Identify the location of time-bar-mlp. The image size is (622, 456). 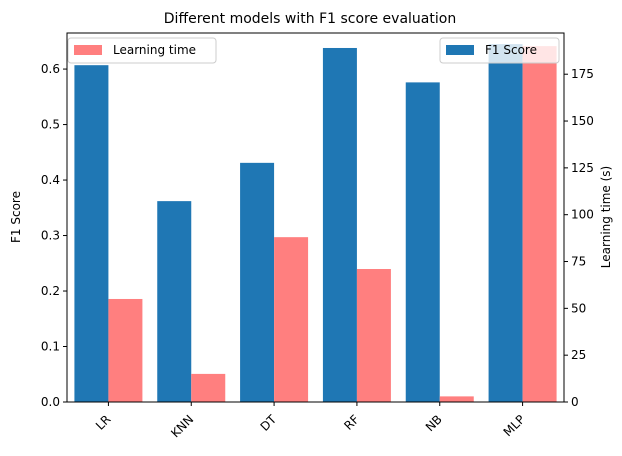
(539, 224).